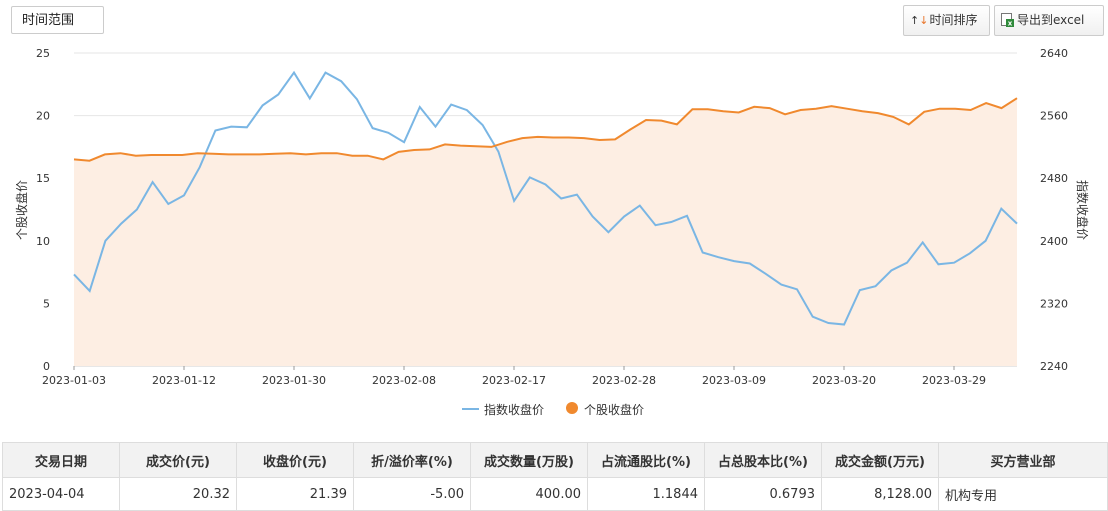 Image resolution: width=1108 pixels, height=511 pixels. Describe the element at coordinates (61, 494) in the screenshot. I see `cell-trade-date: 2023-04-04` at that location.